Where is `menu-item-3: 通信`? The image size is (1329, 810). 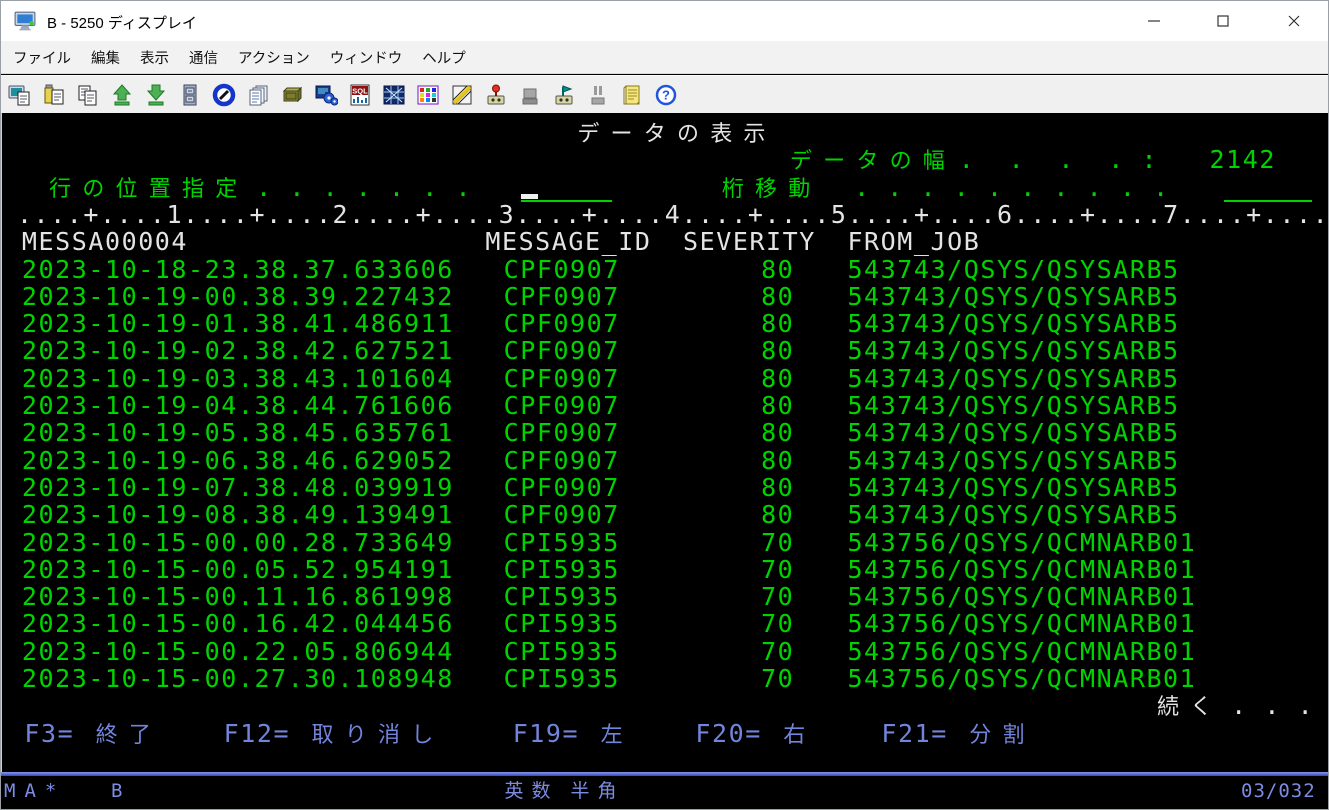 menu-item-3: 通信 is located at coordinates (203, 58).